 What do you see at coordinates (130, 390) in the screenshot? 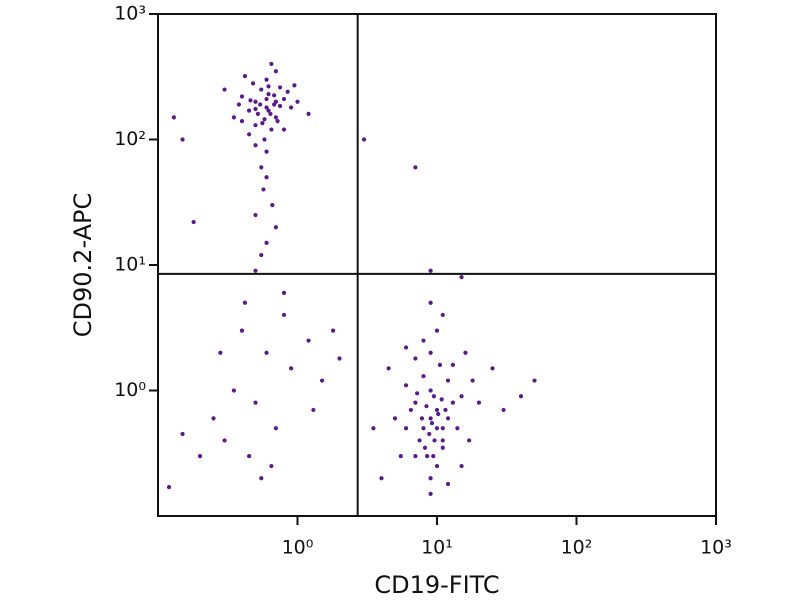
I see `y-tick-label: 10⁰` at bounding box center [130, 390].